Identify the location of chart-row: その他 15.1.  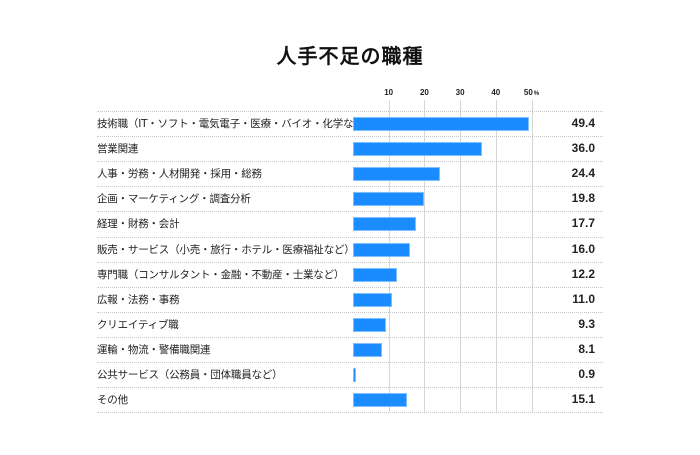
(350, 400).